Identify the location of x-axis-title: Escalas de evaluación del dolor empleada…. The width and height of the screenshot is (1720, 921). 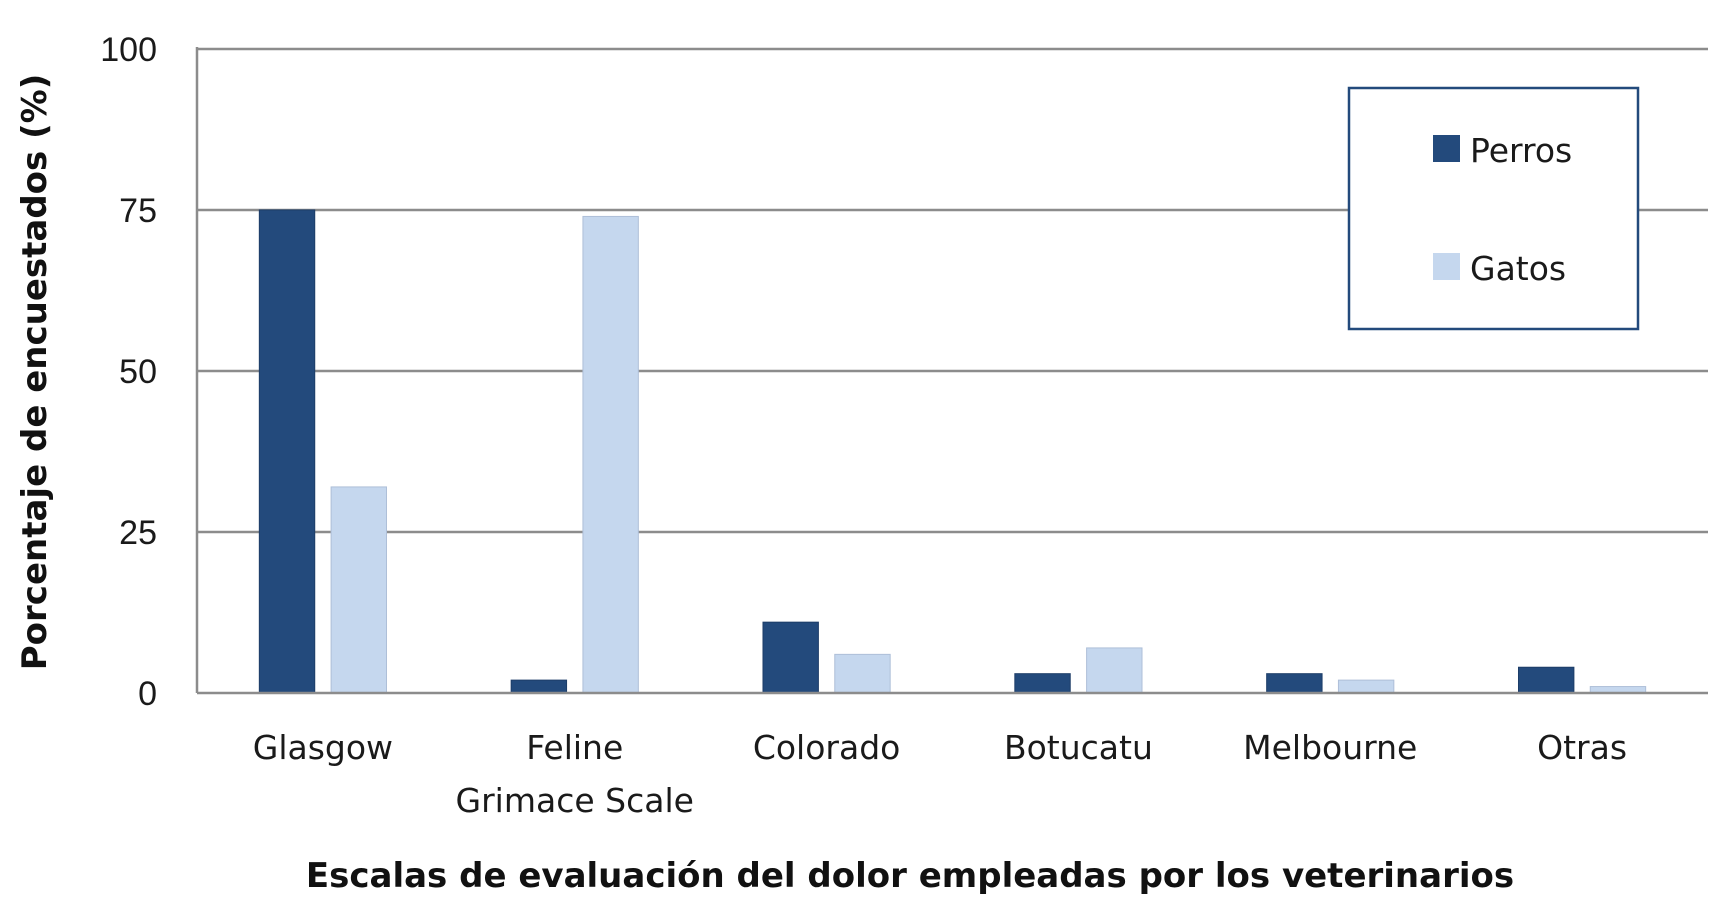
(910, 876).